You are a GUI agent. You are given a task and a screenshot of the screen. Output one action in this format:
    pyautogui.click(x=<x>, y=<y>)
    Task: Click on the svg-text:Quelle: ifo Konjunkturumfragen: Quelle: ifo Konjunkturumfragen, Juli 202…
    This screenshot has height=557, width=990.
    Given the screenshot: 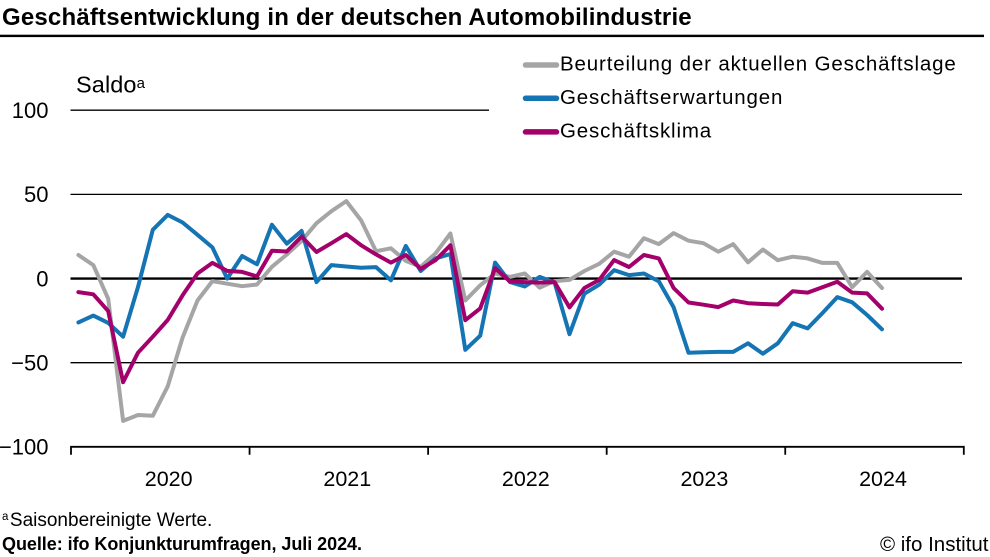 What is the action you would take?
    pyautogui.click(x=182, y=544)
    